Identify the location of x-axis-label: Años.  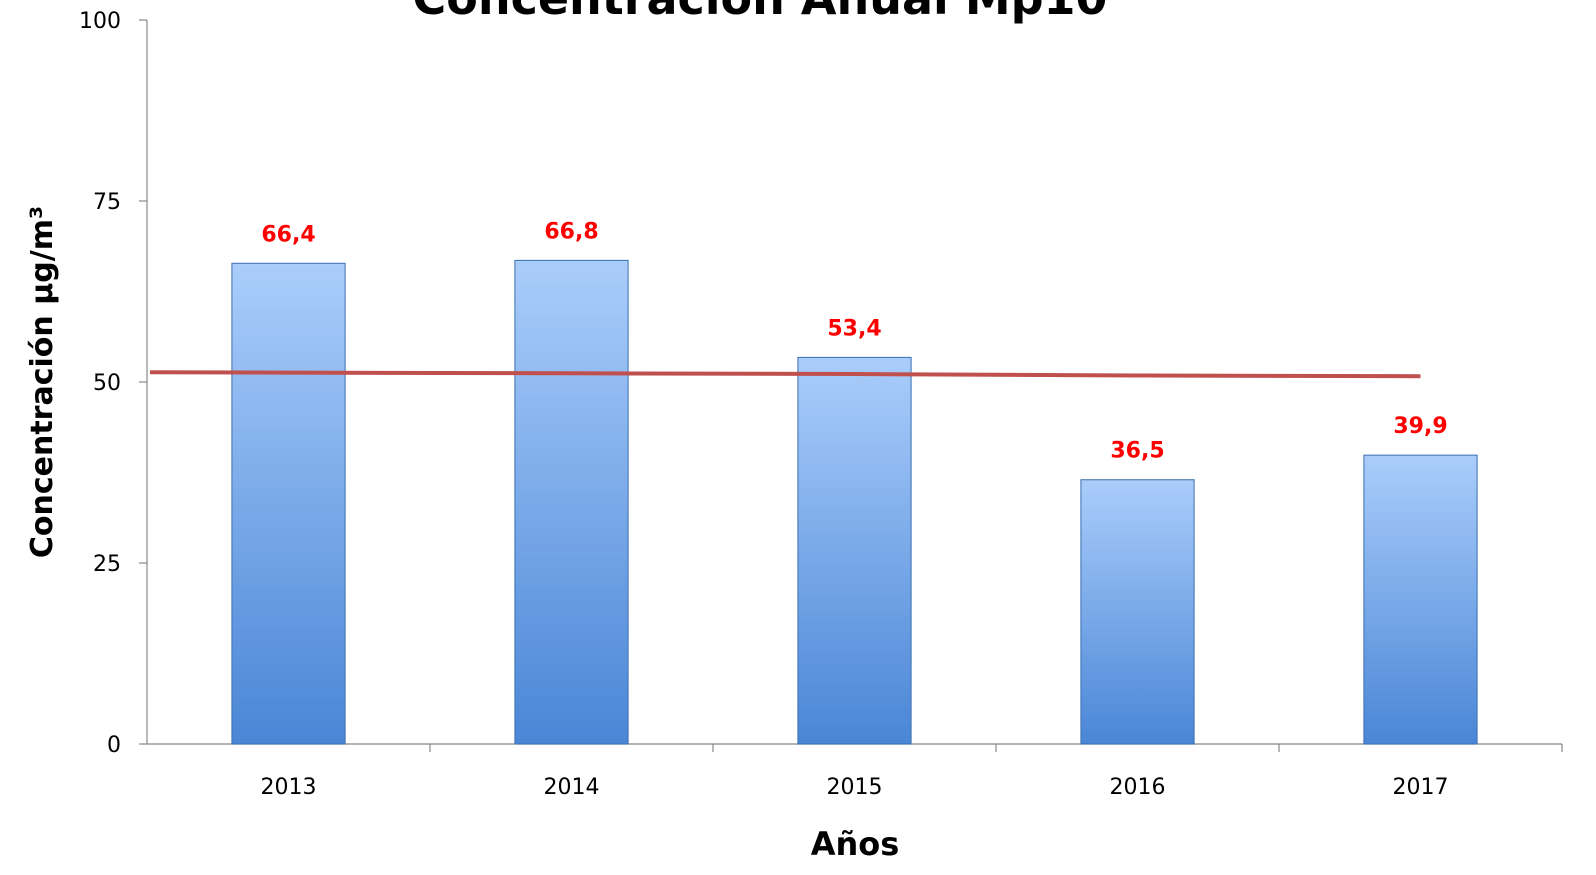
(855, 844).